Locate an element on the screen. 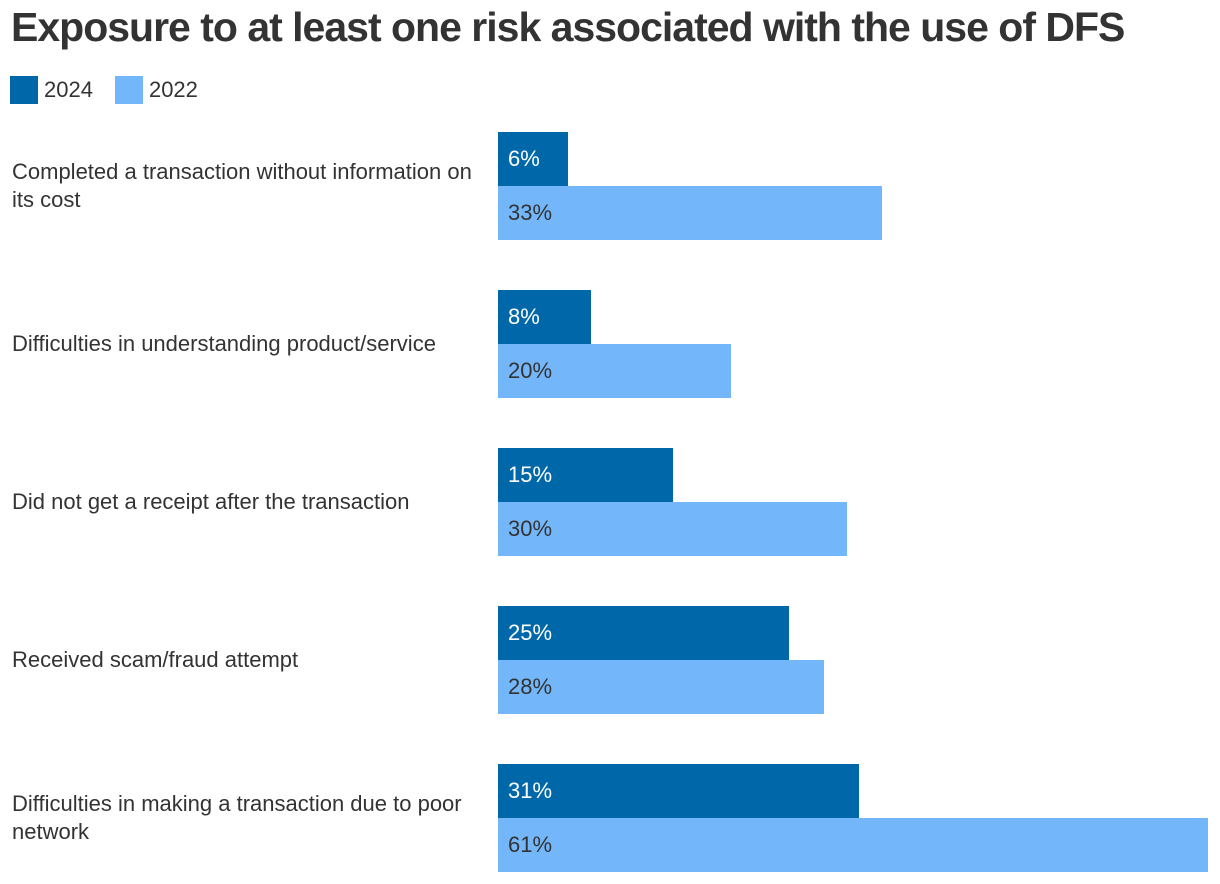 The height and width of the screenshot is (884, 1220). legend-item-2022: 2022 is located at coordinates (156, 90).